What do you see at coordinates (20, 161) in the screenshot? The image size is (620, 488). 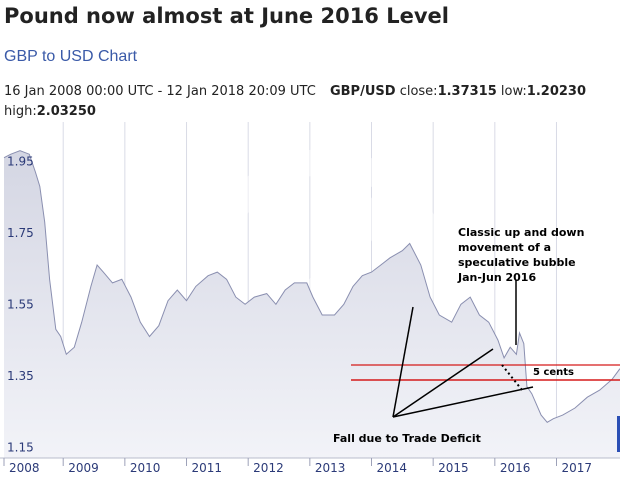 I see `y-tick-label: 1.95` at bounding box center [20, 161].